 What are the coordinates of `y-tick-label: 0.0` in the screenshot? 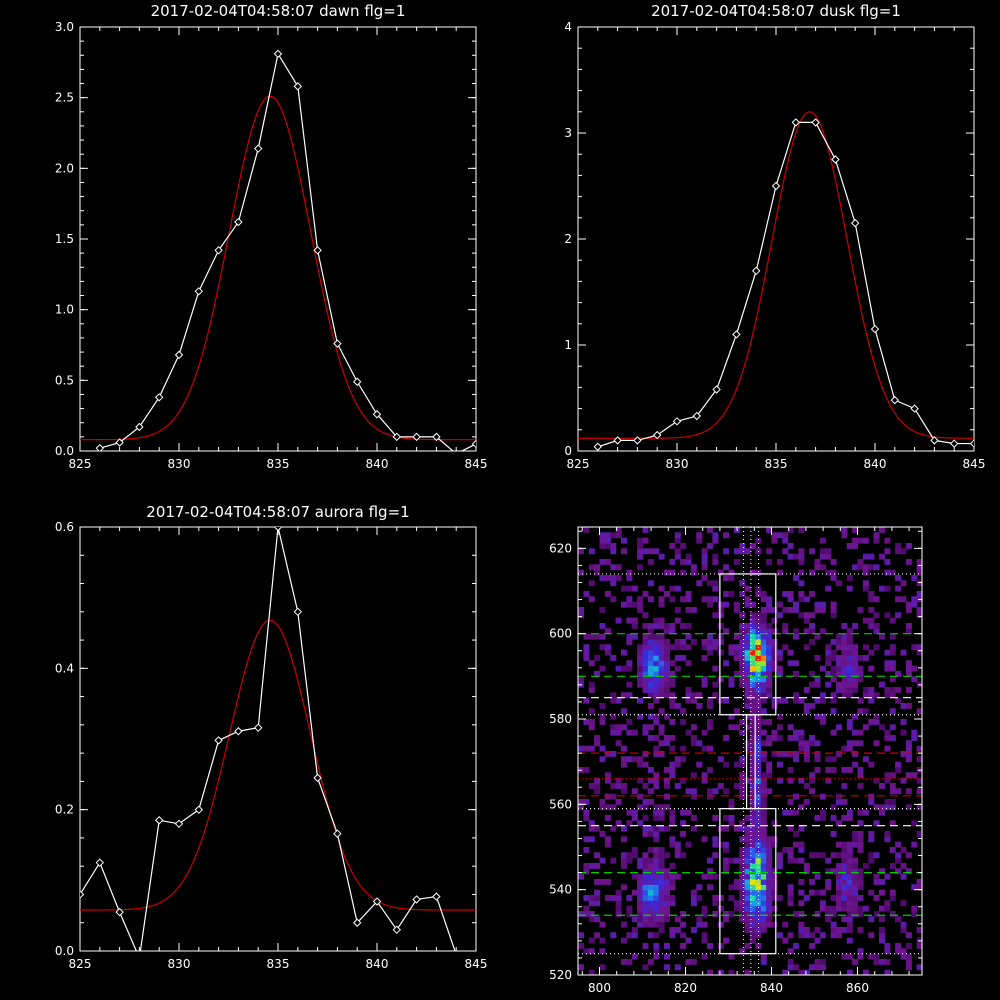 It's located at (64, 451).